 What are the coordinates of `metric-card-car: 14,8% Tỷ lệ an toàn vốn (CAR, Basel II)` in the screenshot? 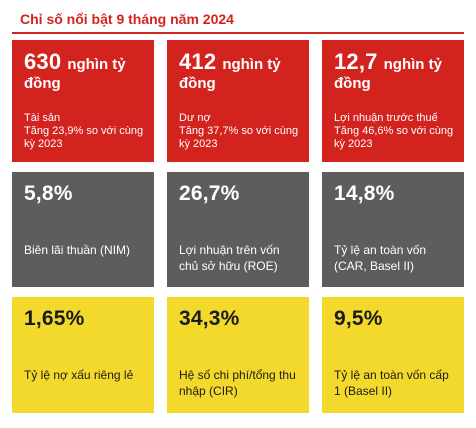 It's located at (393, 229).